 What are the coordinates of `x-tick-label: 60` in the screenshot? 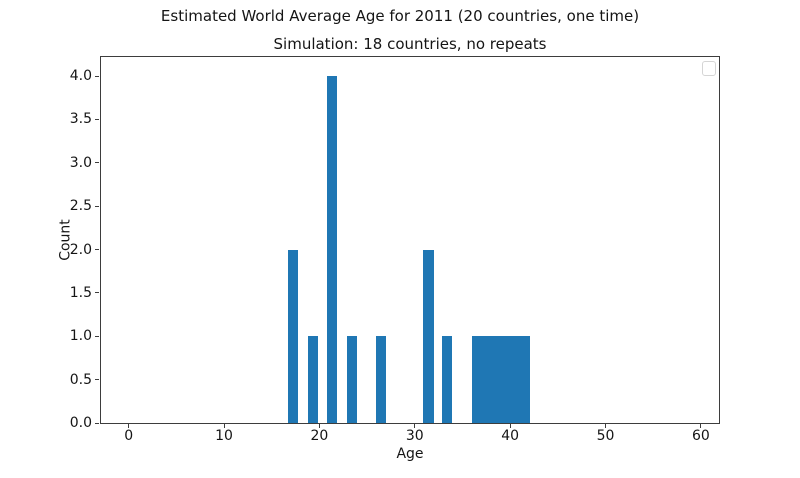 It's located at (700, 436).